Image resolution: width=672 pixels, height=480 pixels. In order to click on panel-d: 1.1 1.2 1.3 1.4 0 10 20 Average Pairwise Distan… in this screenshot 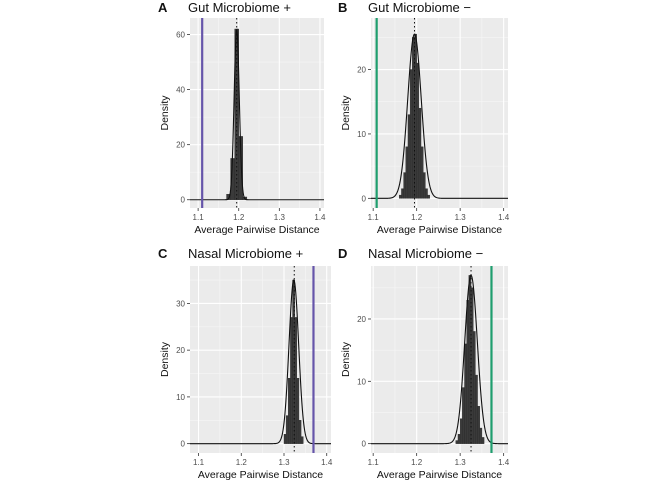, I will do `click(424, 363)`.